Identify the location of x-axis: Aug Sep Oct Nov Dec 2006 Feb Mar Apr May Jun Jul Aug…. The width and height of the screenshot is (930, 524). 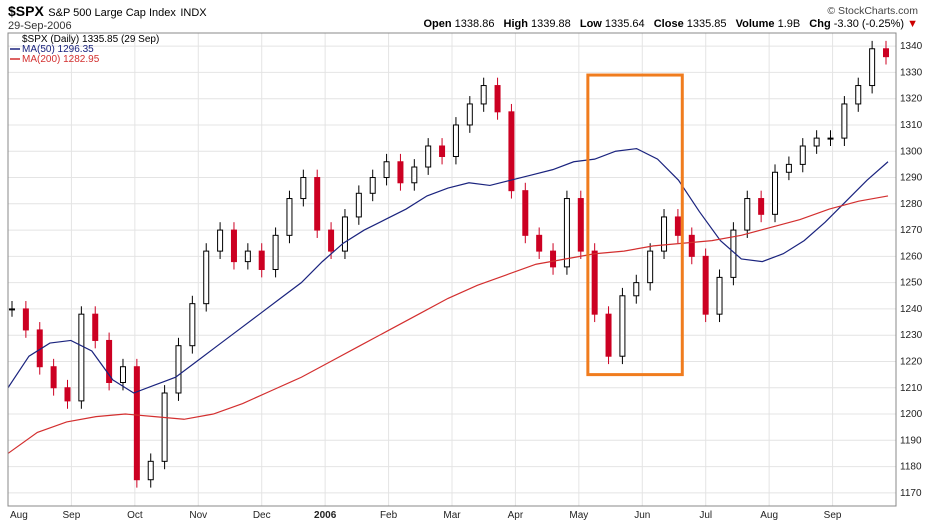
(426, 515).